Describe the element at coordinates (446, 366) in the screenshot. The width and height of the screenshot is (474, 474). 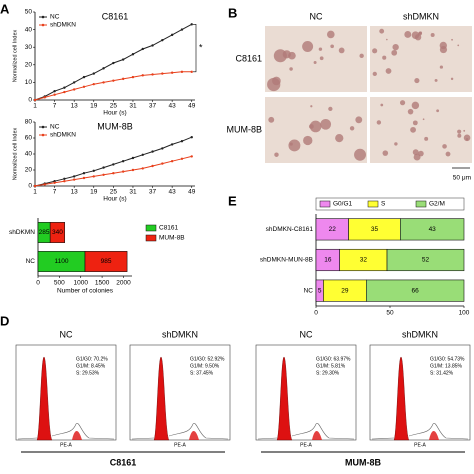
I see `cycle-stat: G1/M: 13.85%` at that location.